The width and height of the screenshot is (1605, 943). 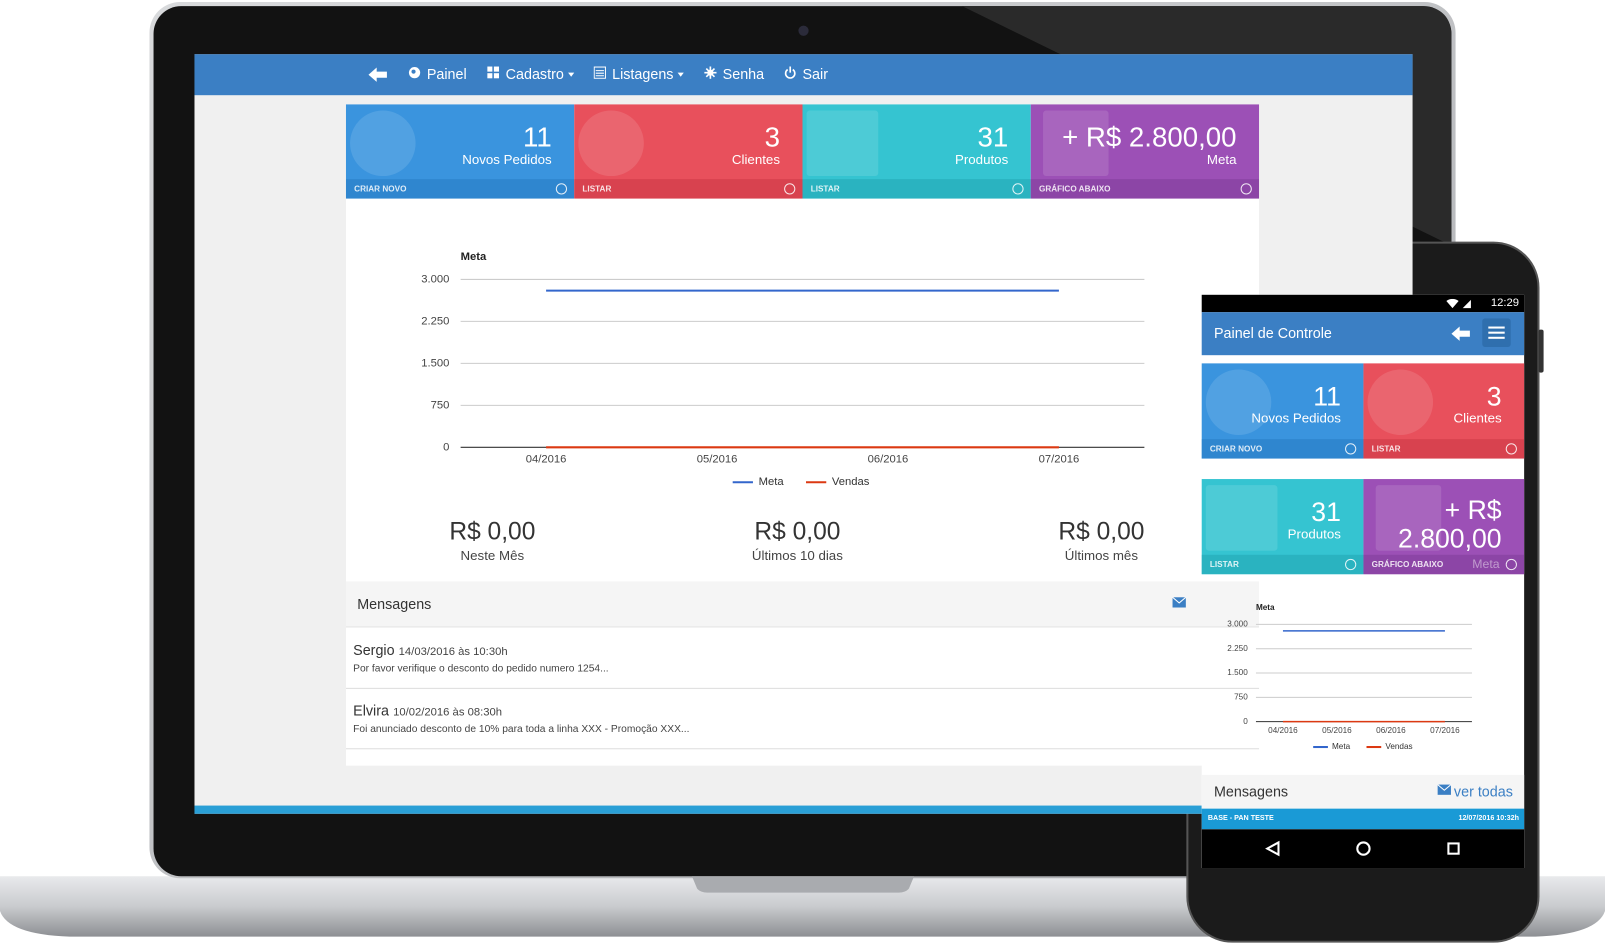 What do you see at coordinates (1453, 848) in the screenshot?
I see `recent-button` at bounding box center [1453, 848].